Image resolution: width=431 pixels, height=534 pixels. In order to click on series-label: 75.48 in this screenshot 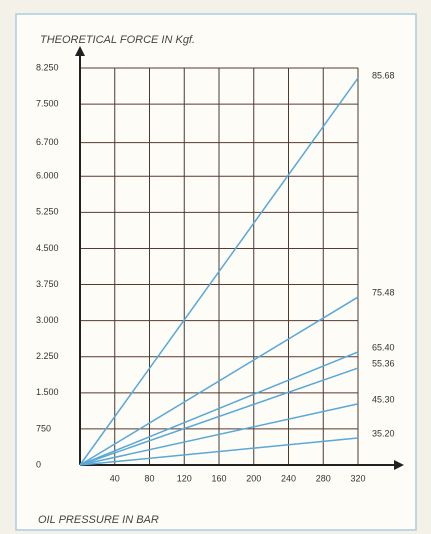, I will do `click(383, 292)`.